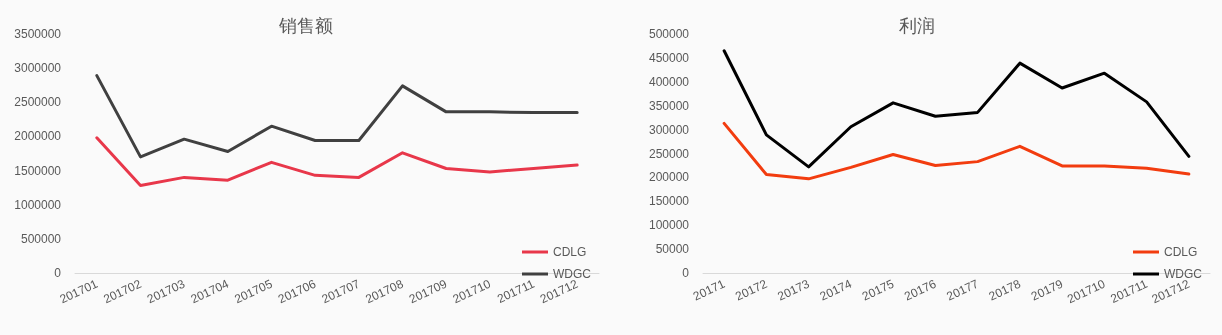  Describe the element at coordinates (669, 225) in the screenshot. I see `y-tick-label: 100000` at that location.